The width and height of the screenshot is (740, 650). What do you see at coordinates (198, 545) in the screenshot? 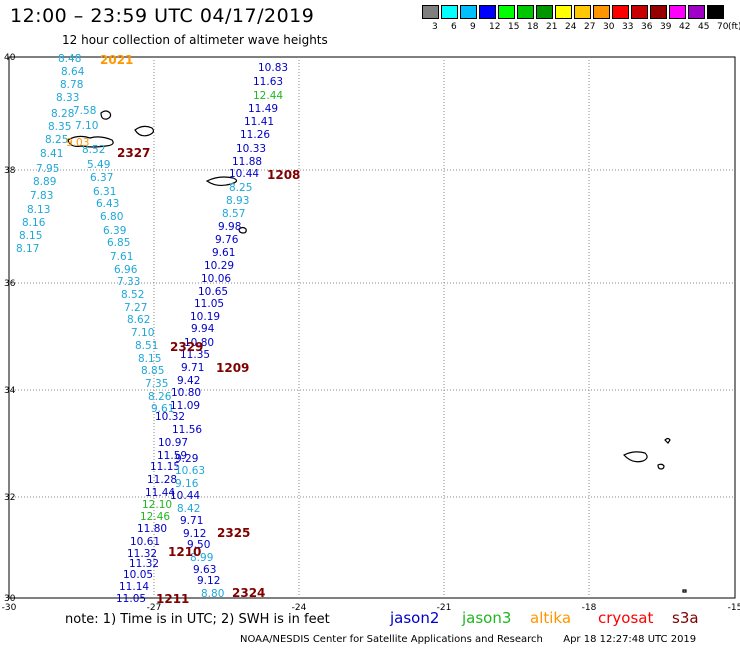
I see `swh-value: 9.50` at bounding box center [198, 545].